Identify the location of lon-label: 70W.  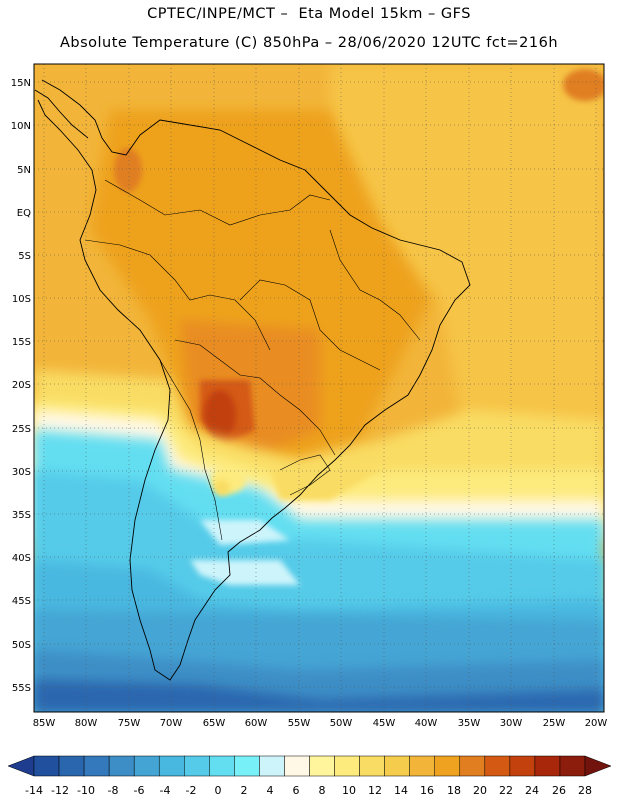
(171, 723).